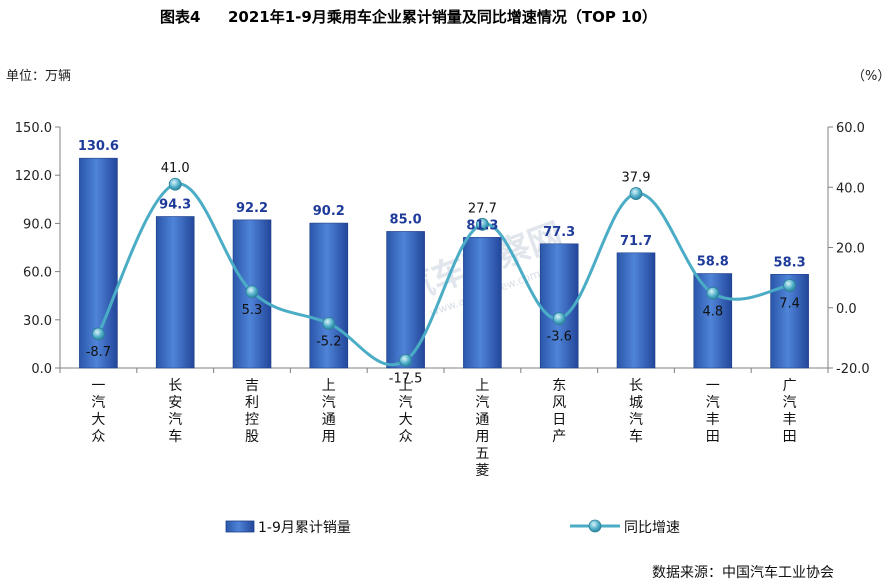 The width and height of the screenshot is (889, 584). I want to click on bar-value-label: 58.8, so click(713, 262).